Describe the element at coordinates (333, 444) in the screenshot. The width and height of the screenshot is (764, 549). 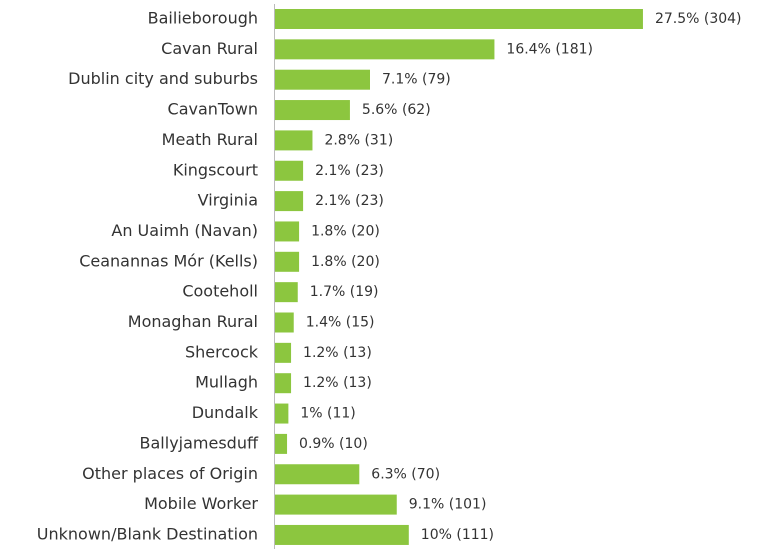
I see `value-label: 0.9% (10)` at that location.